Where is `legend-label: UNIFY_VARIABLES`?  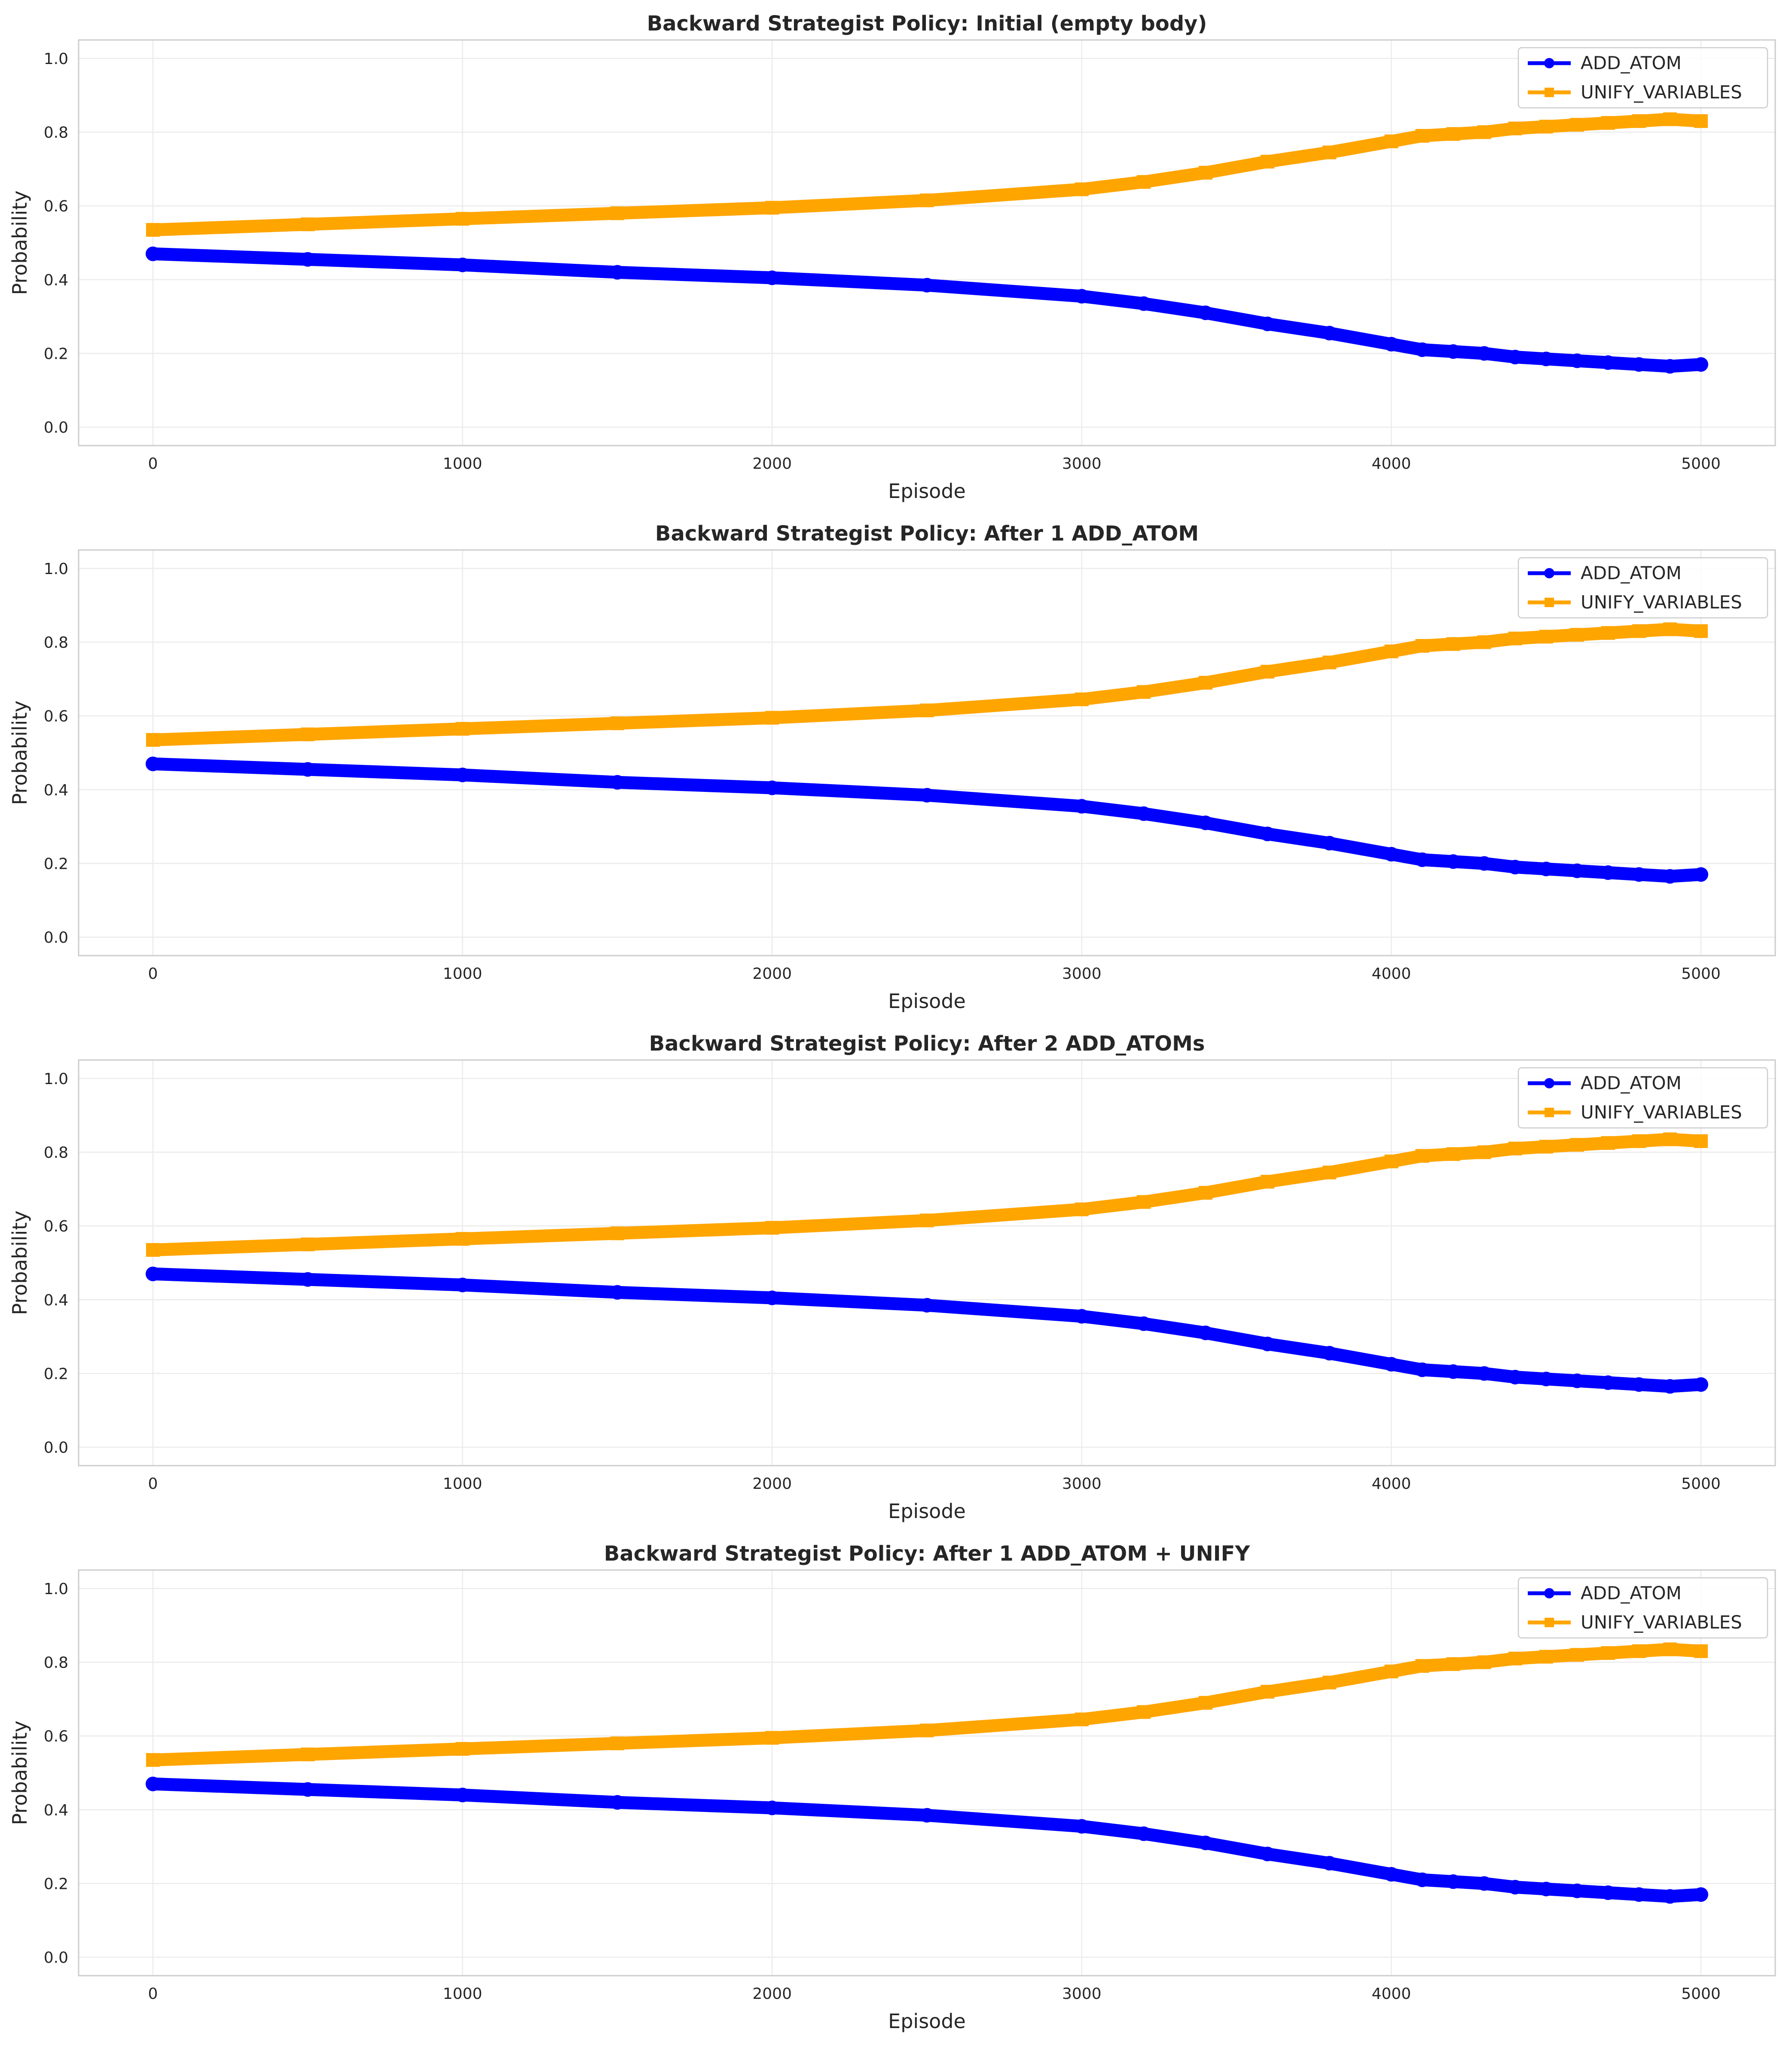 legend-label: UNIFY_VARIABLES is located at coordinates (1662, 92).